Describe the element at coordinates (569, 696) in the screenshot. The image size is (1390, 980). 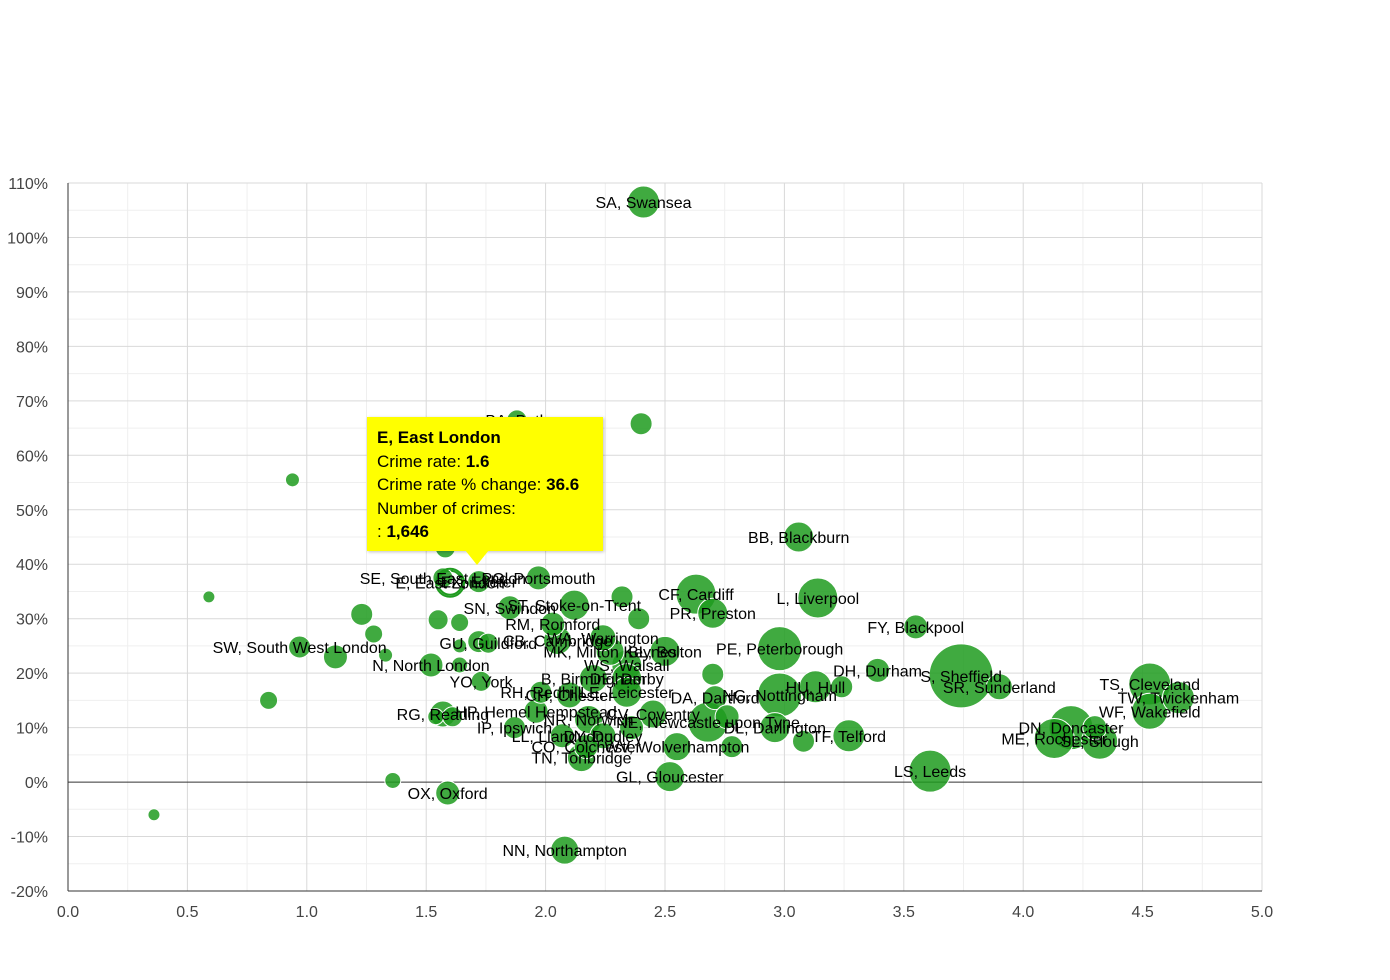
I see `bubble-label: CH, Chester` at that location.